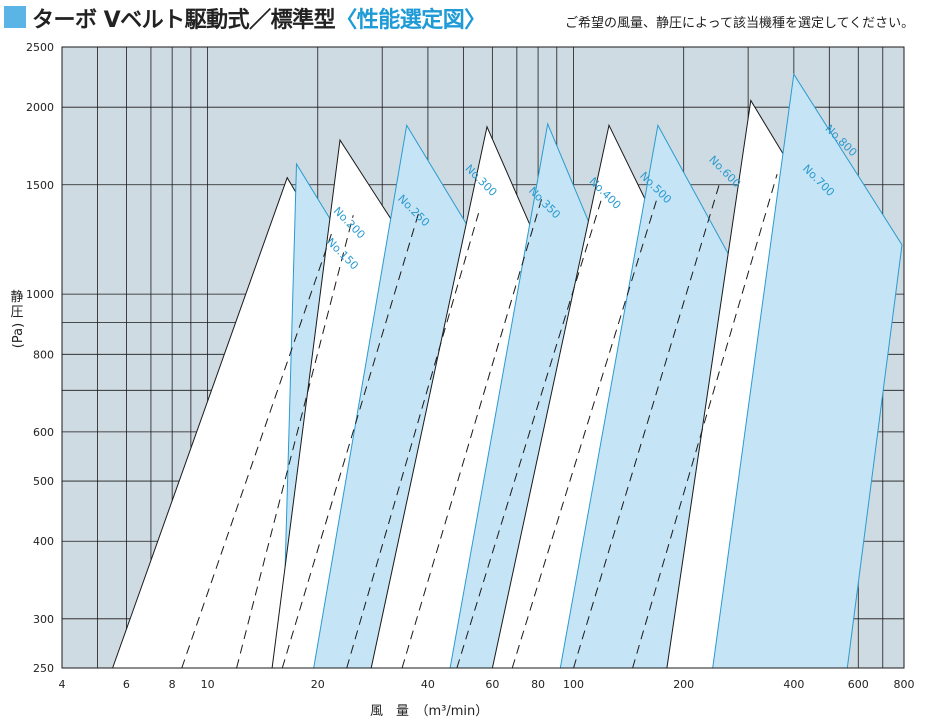 This screenshot has width=940, height=724. Describe the element at coordinates (740, 23) in the screenshot. I see `page-subtitle: ご希望の風量、静圧によって該当機種を選定してください。` at that location.